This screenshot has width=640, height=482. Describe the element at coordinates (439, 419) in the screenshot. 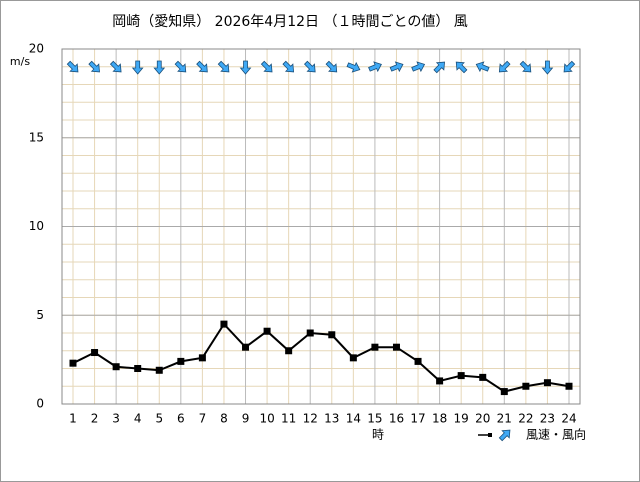

I see `x-tick-label: 18` at that location.